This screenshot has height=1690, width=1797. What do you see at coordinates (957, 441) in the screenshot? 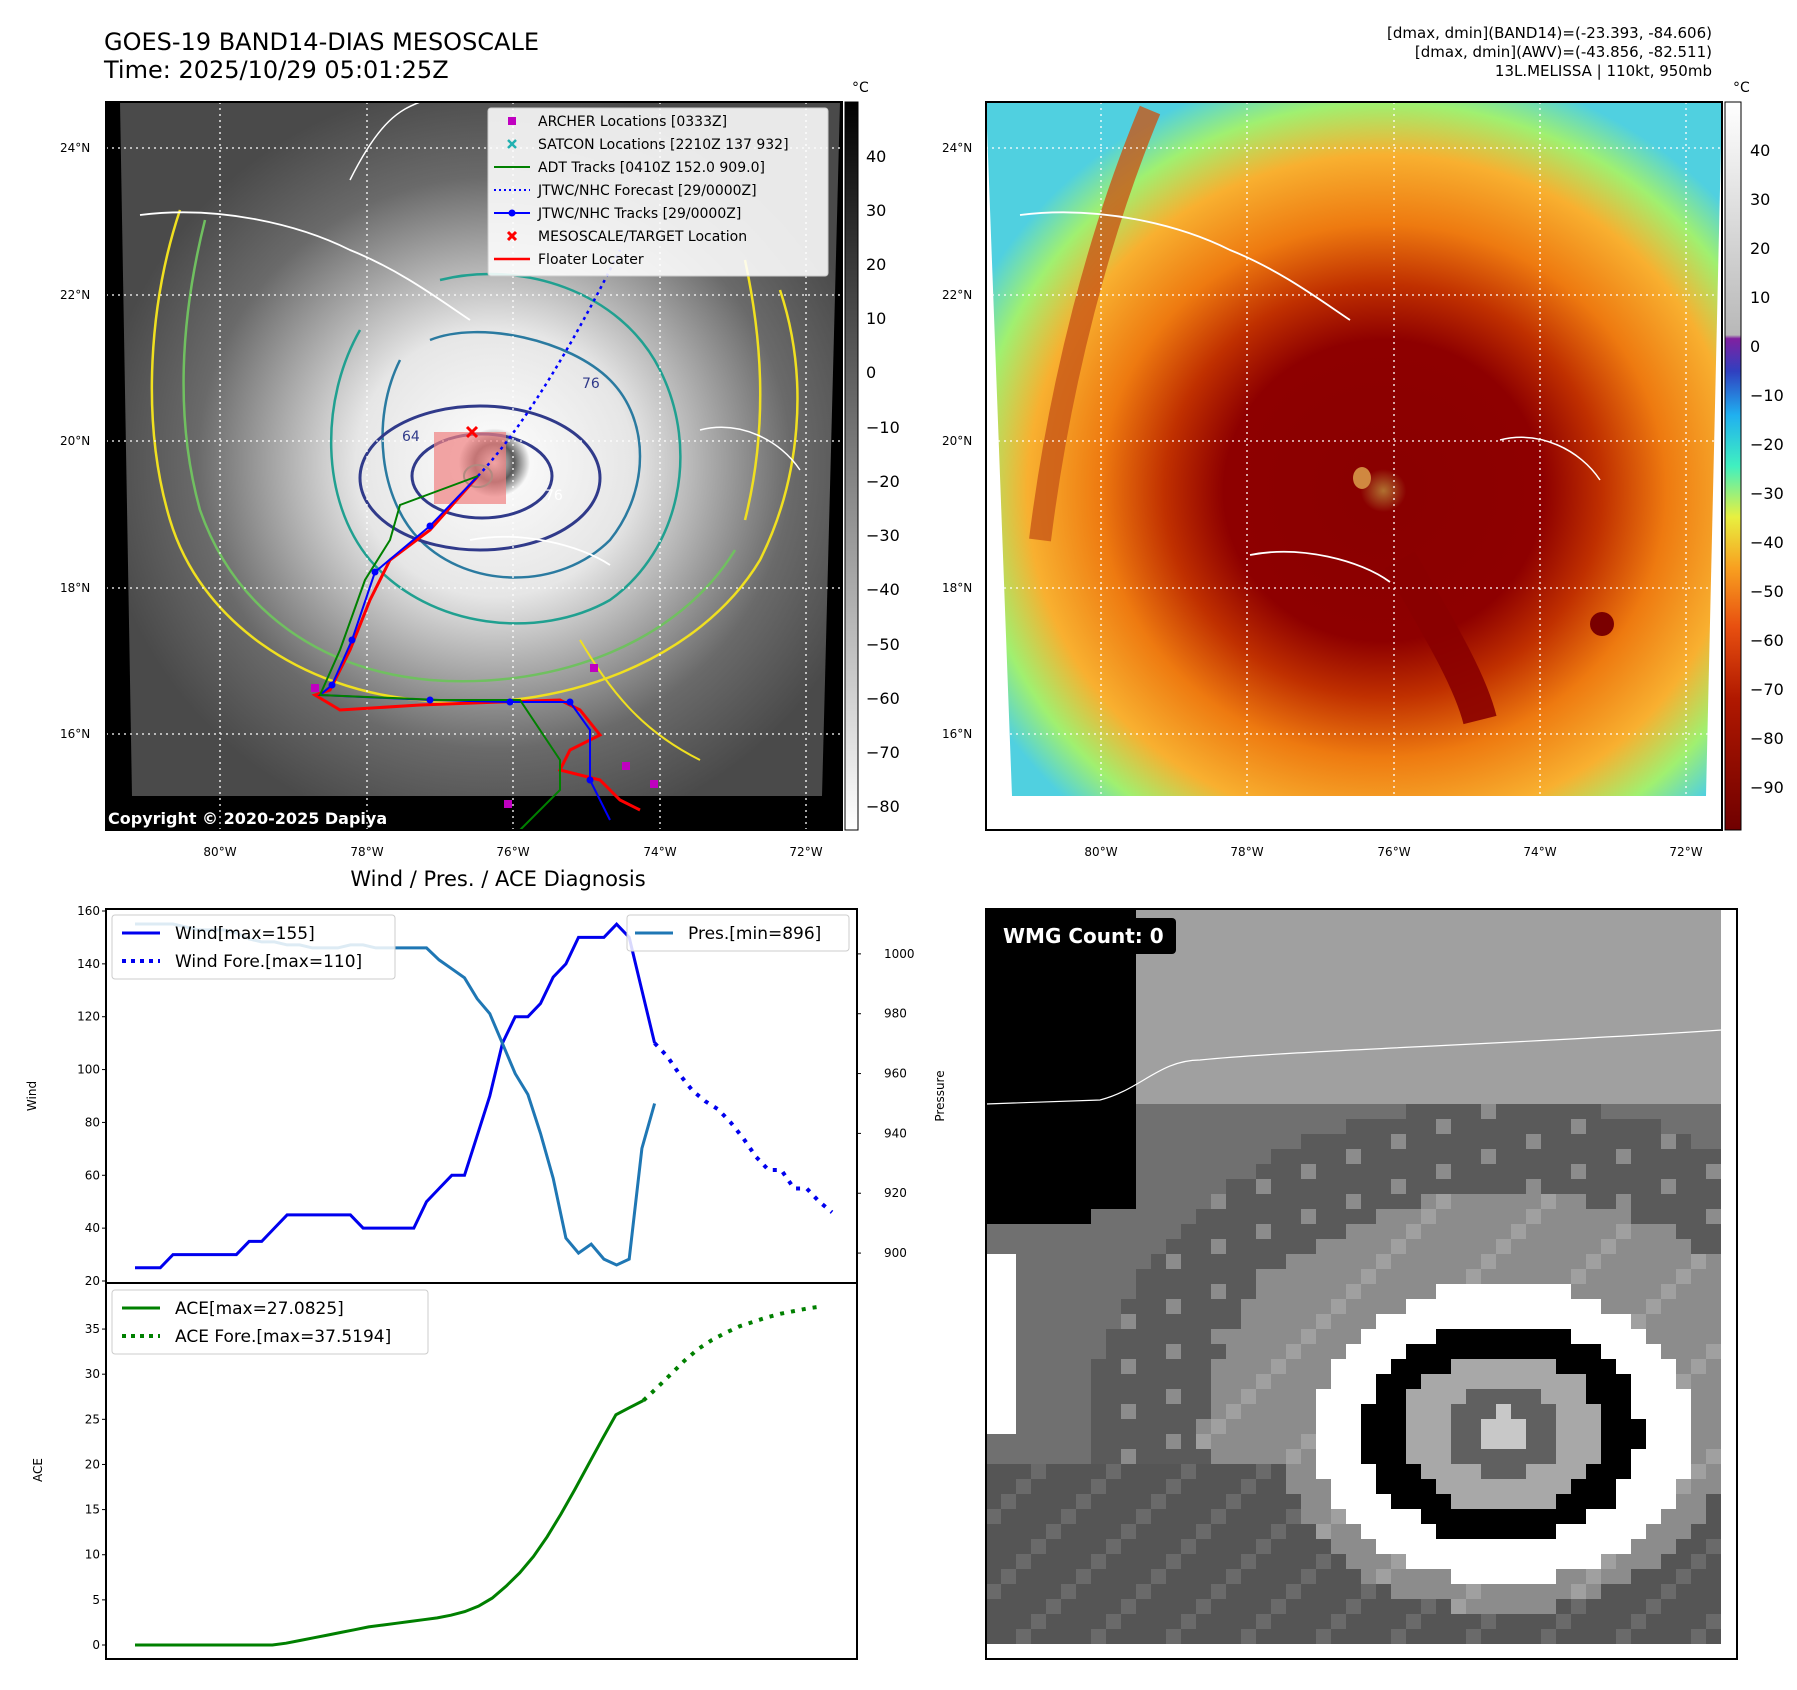
I see `wv-lat-labels: 24°N 22°N 20°N 18°N 16°N` at bounding box center [957, 441].